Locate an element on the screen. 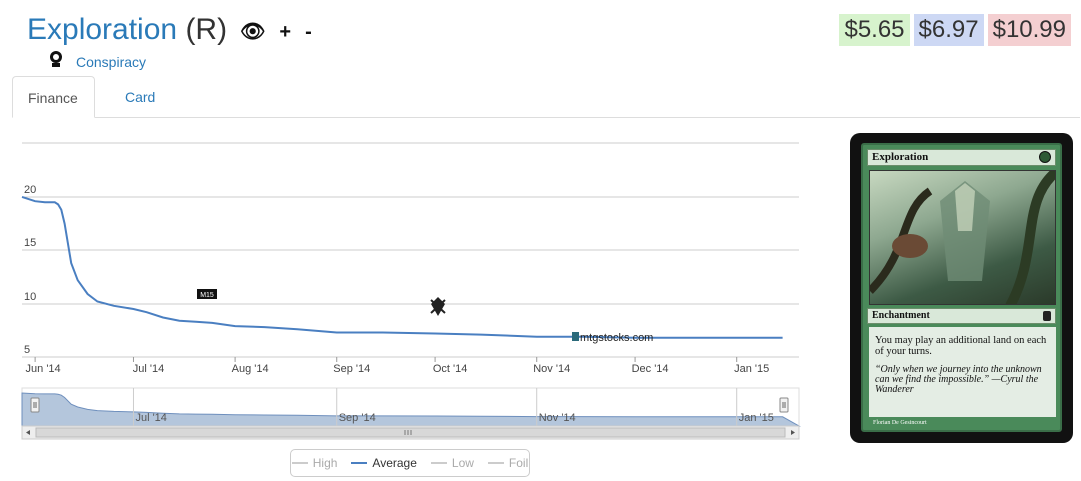 This screenshot has width=1081, height=481. legend-low: Low is located at coordinates (452, 463).